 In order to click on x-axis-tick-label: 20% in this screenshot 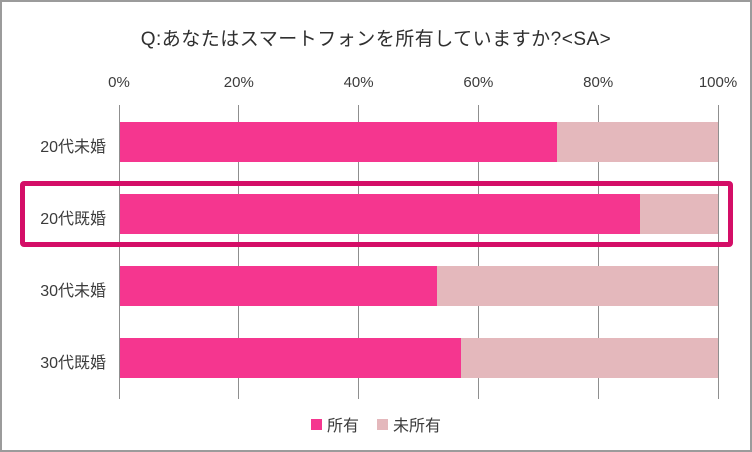, I will do `click(238, 82)`.